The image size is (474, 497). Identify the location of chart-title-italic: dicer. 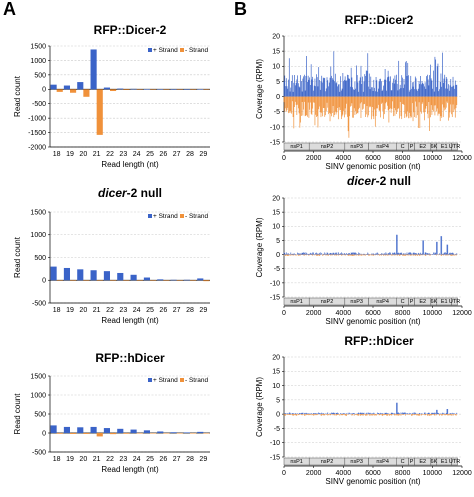
(362, 181).